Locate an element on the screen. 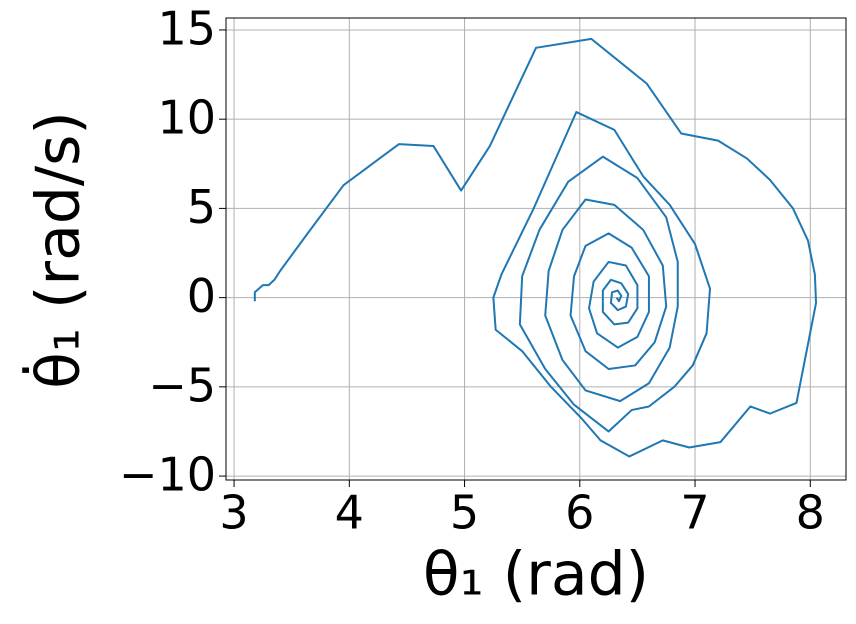 The height and width of the screenshot is (624, 856). y-tick-label: 5 is located at coordinates (201, 207).